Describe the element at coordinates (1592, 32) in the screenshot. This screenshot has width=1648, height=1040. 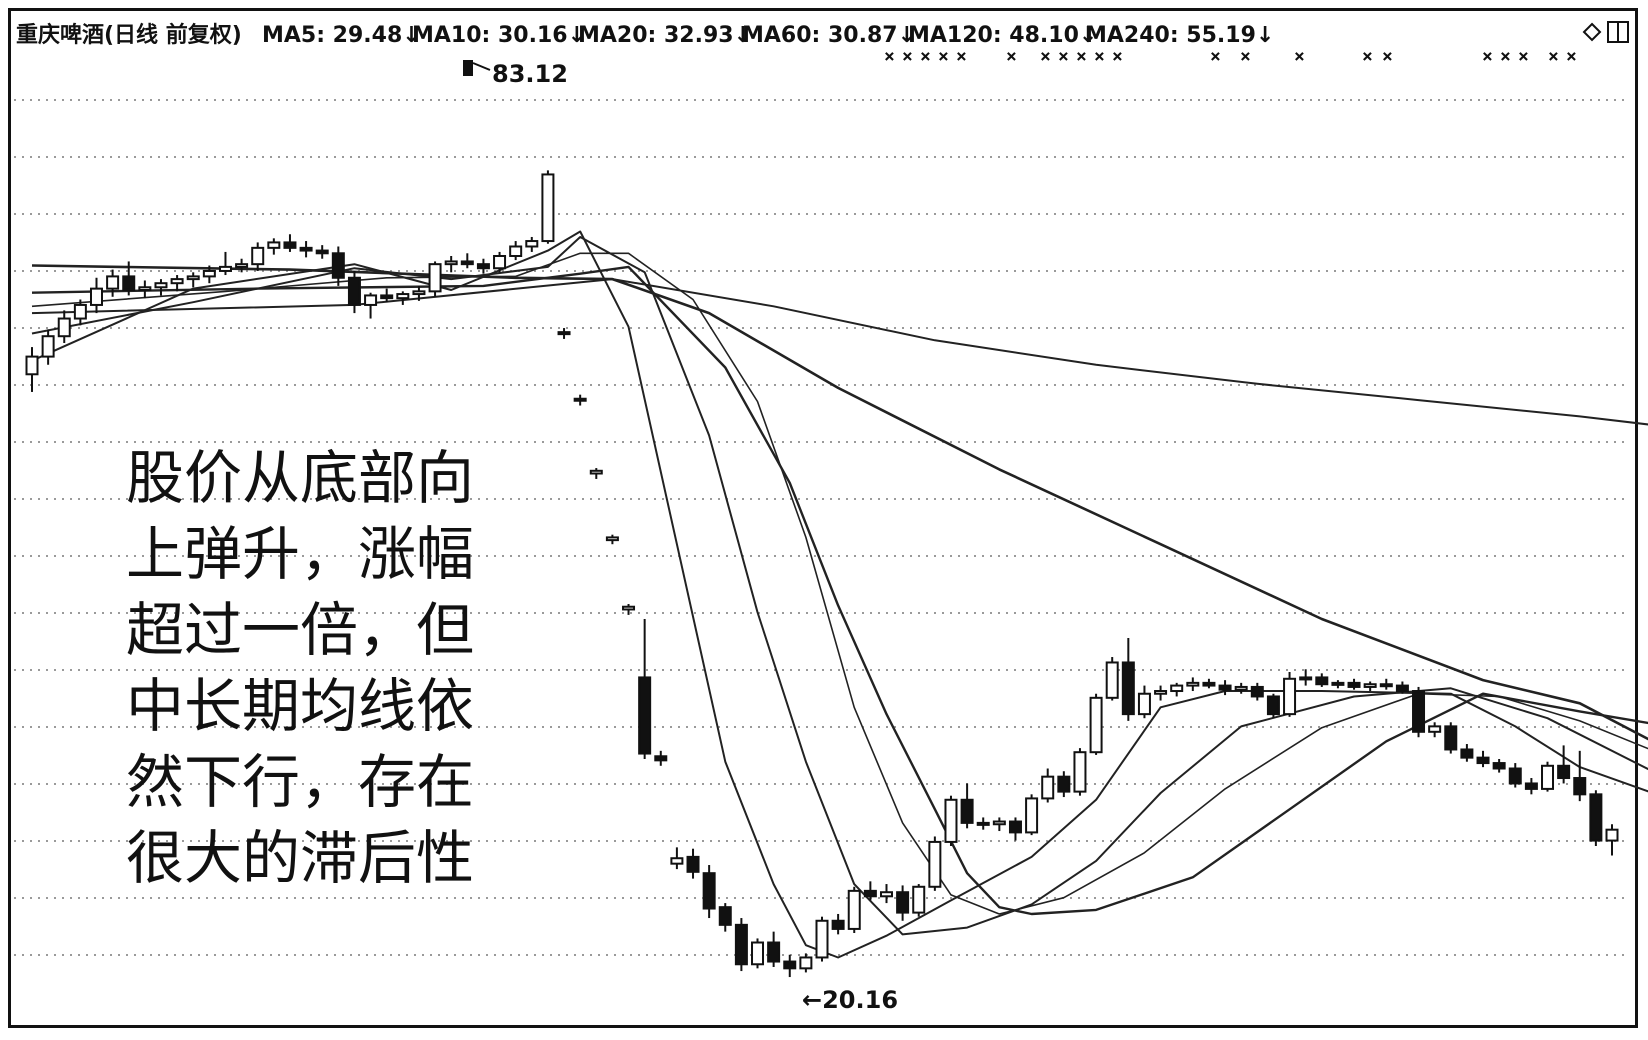
I see `diamond-icon` at that location.